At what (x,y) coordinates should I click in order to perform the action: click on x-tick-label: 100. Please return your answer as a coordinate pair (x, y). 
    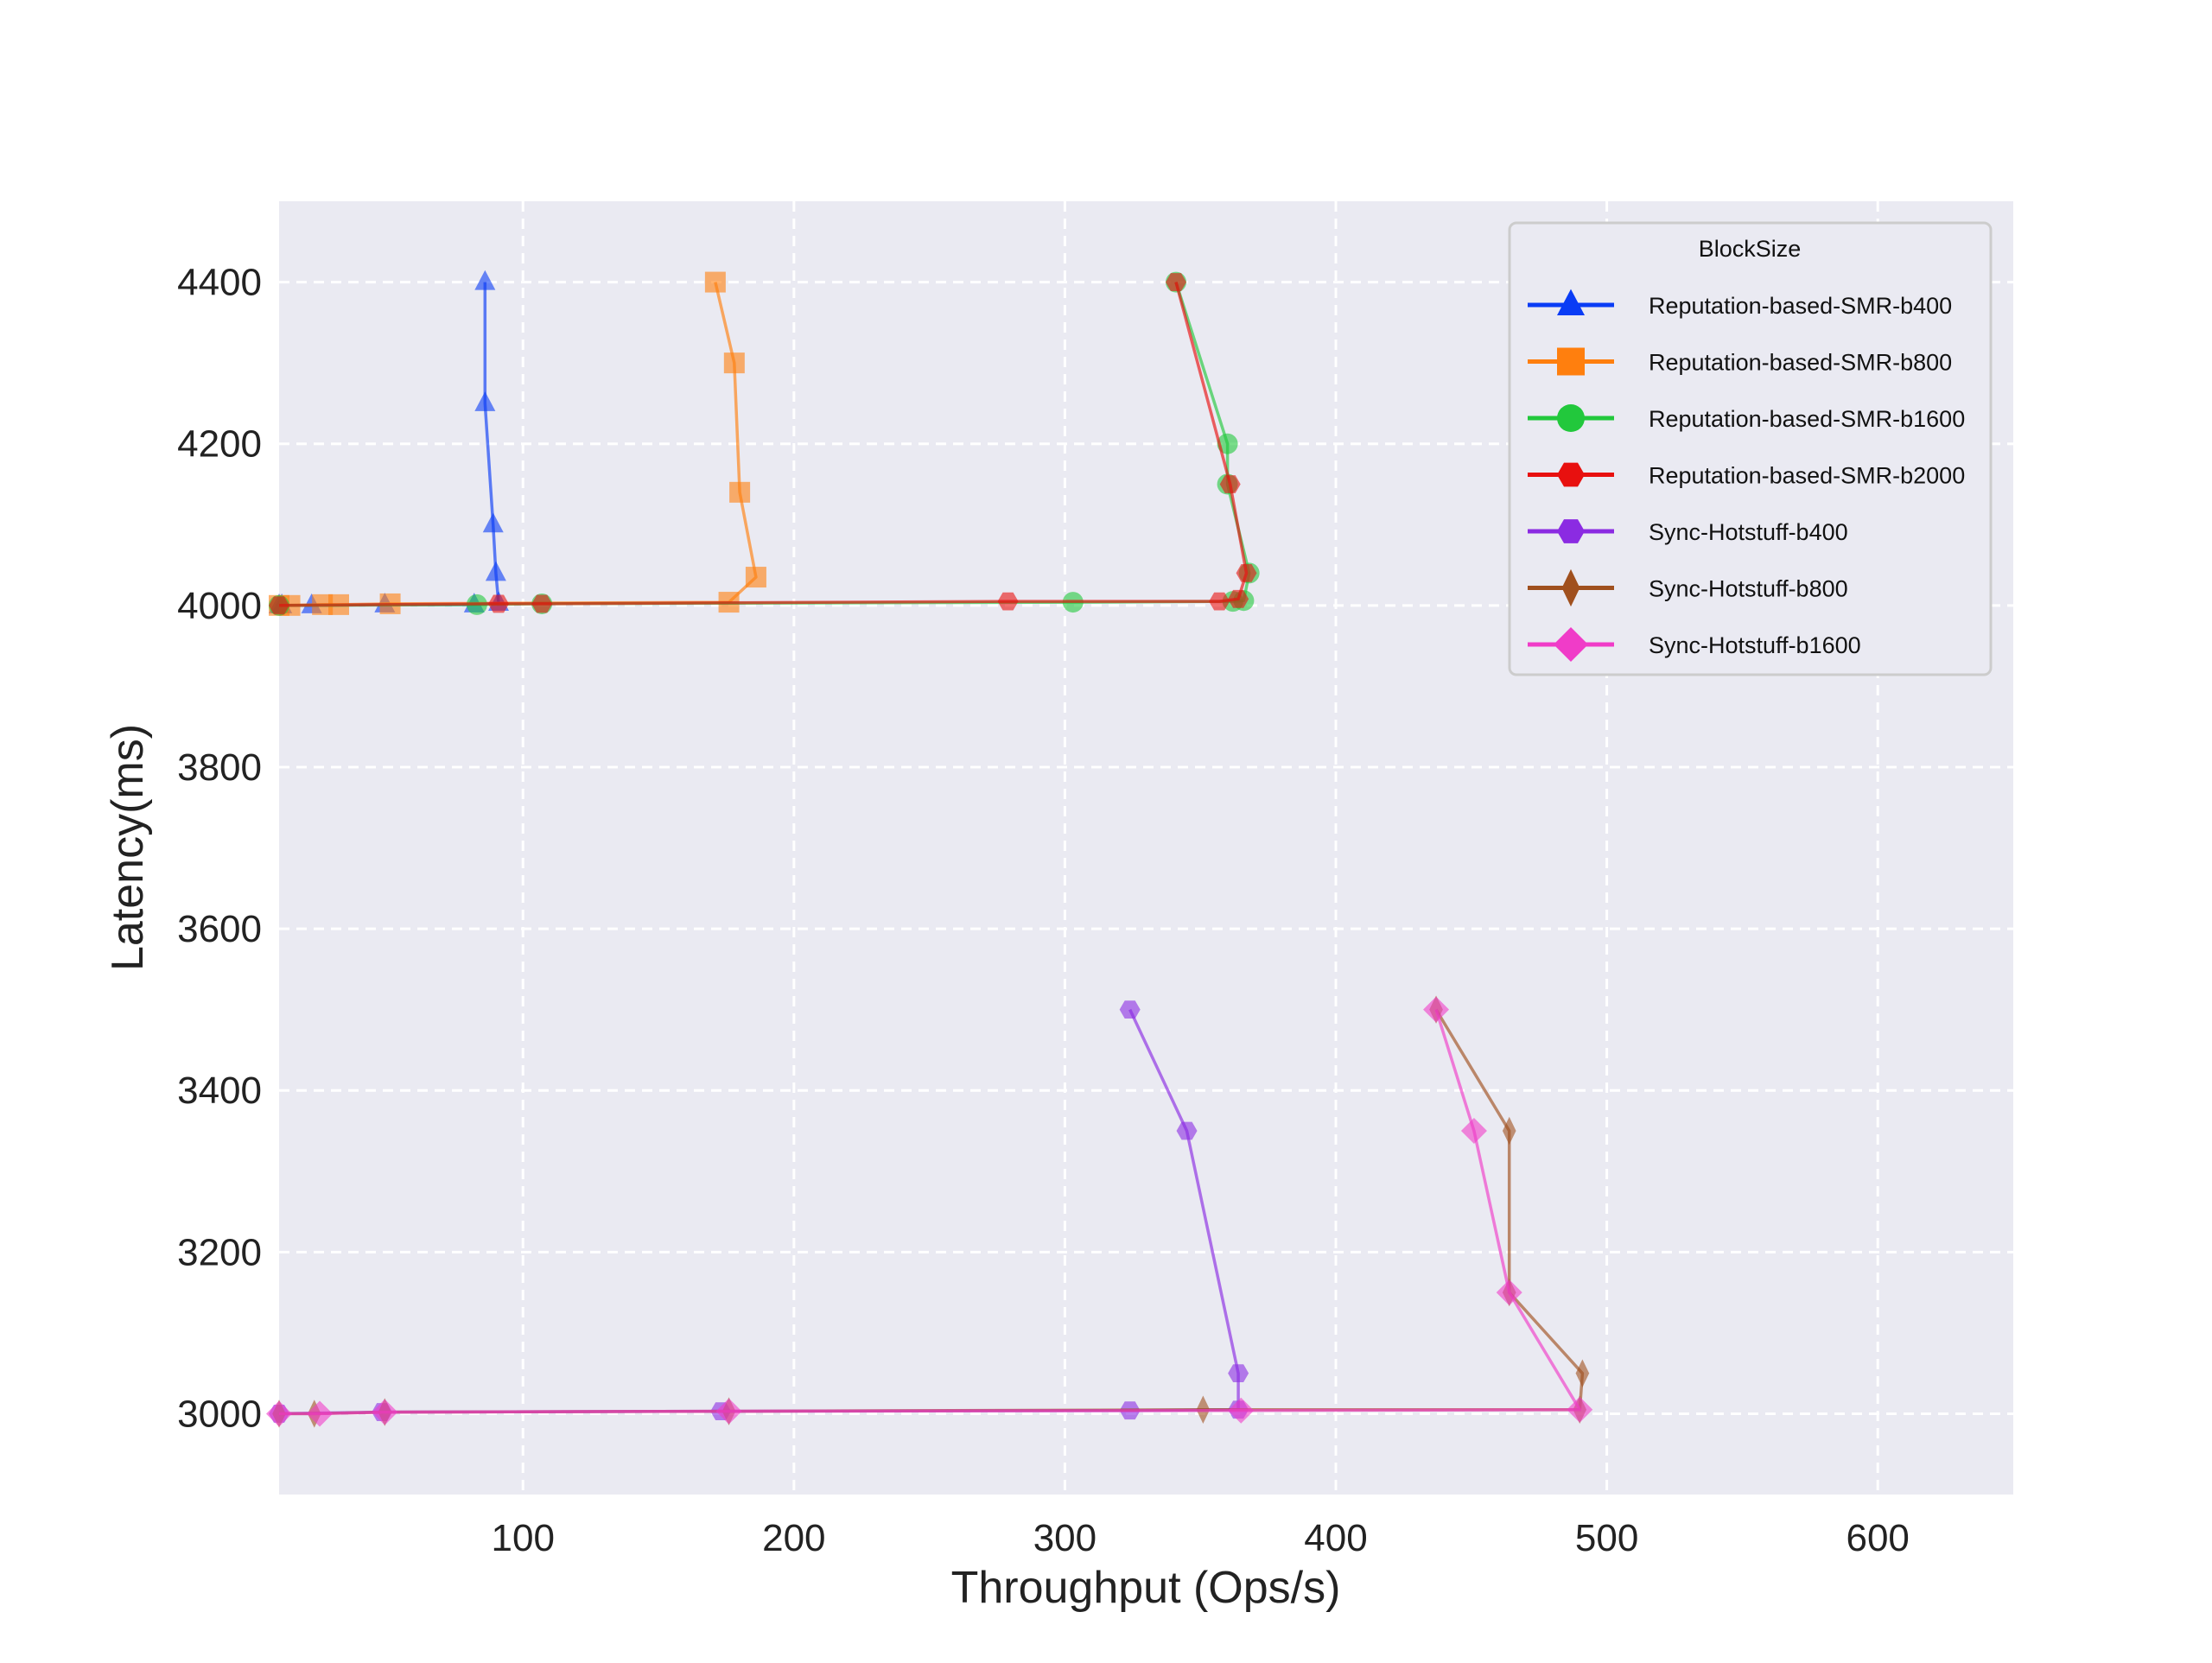
    Looking at the image, I should click on (523, 1538).